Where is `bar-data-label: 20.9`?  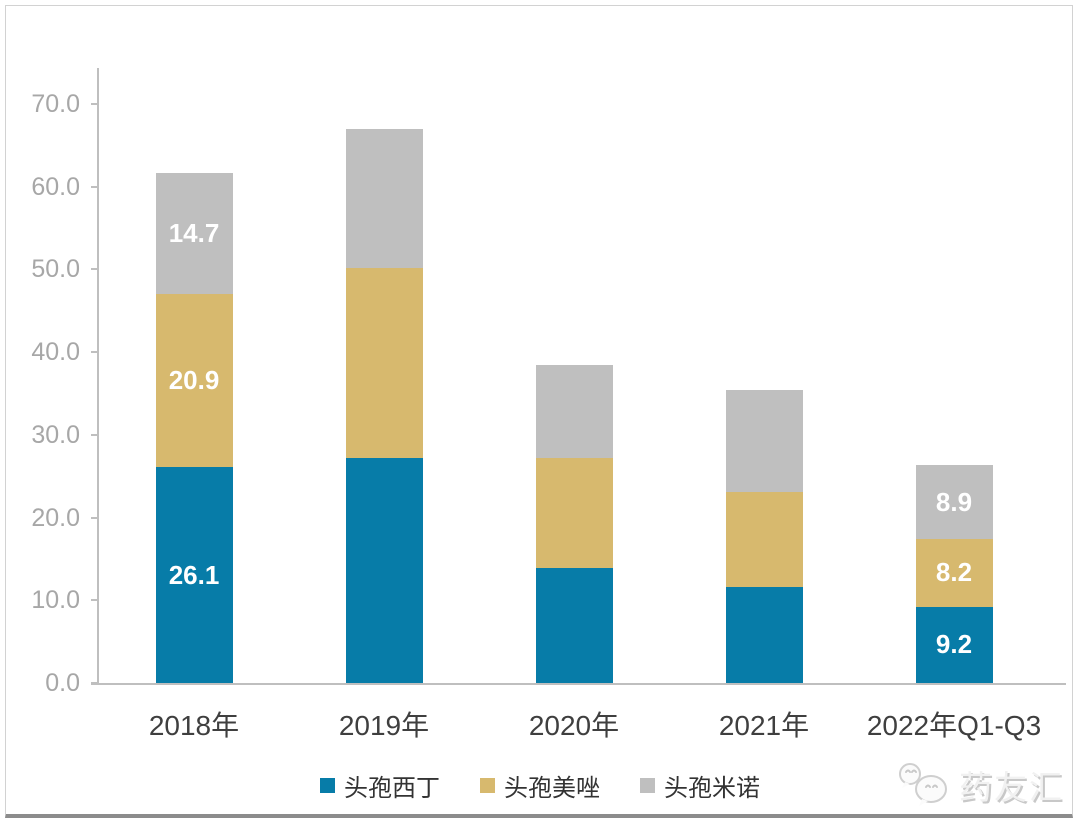 bar-data-label: 20.9 is located at coordinates (194, 380).